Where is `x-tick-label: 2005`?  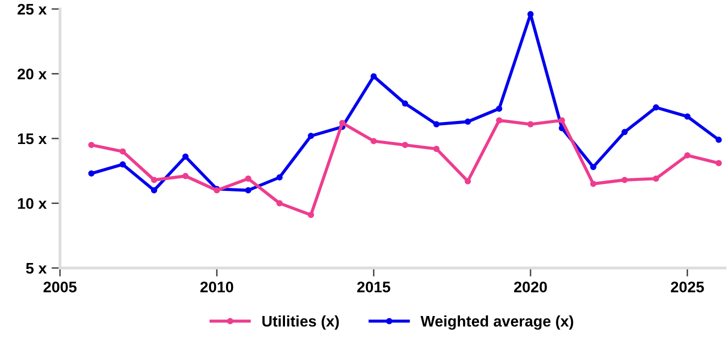 x-tick-label: 2005 is located at coordinates (60, 287).